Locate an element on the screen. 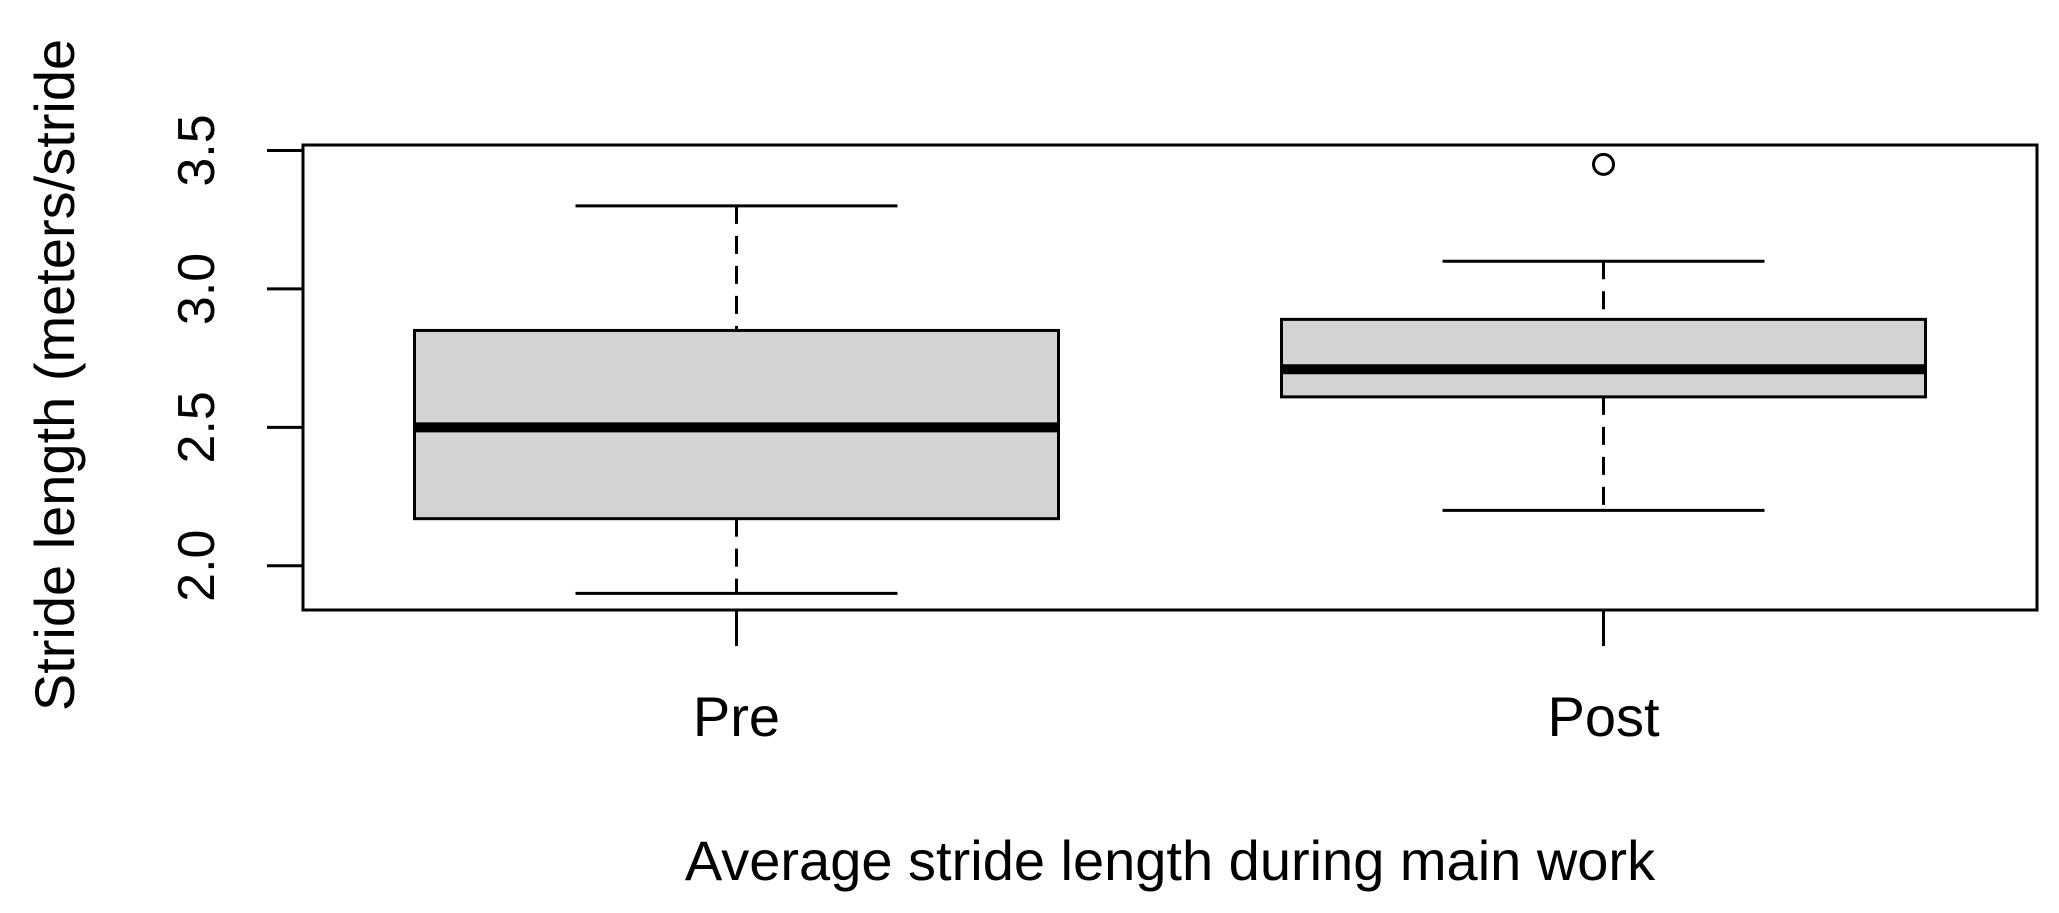 The height and width of the screenshot is (913, 2059). x-axis-label: Average stride length during main work is located at coordinates (1170, 860).